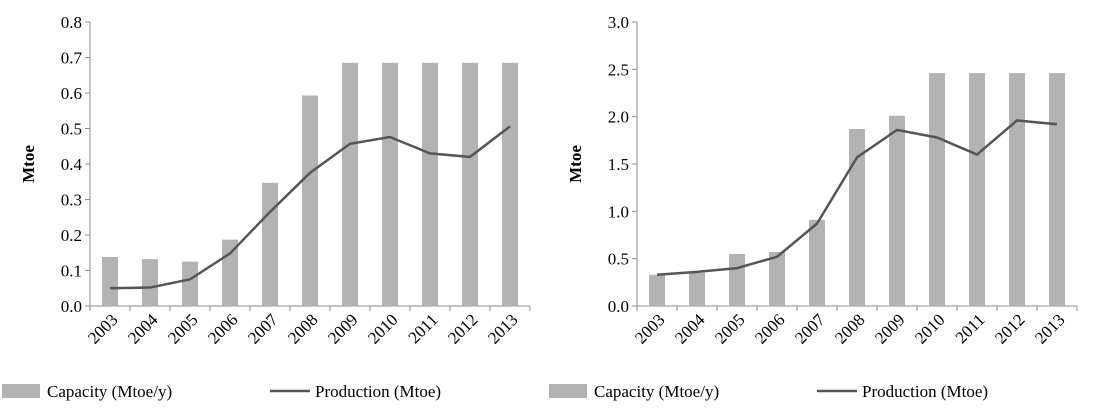 This screenshot has width=1093, height=410. I want to click on y-tick-label: 0.2, so click(71, 235).